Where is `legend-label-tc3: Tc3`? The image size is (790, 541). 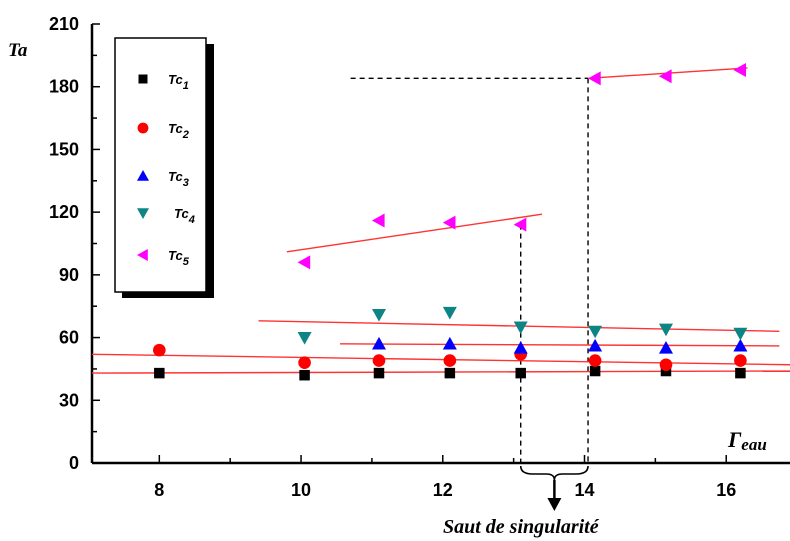 legend-label-tc3: Tc3 is located at coordinates (178, 179).